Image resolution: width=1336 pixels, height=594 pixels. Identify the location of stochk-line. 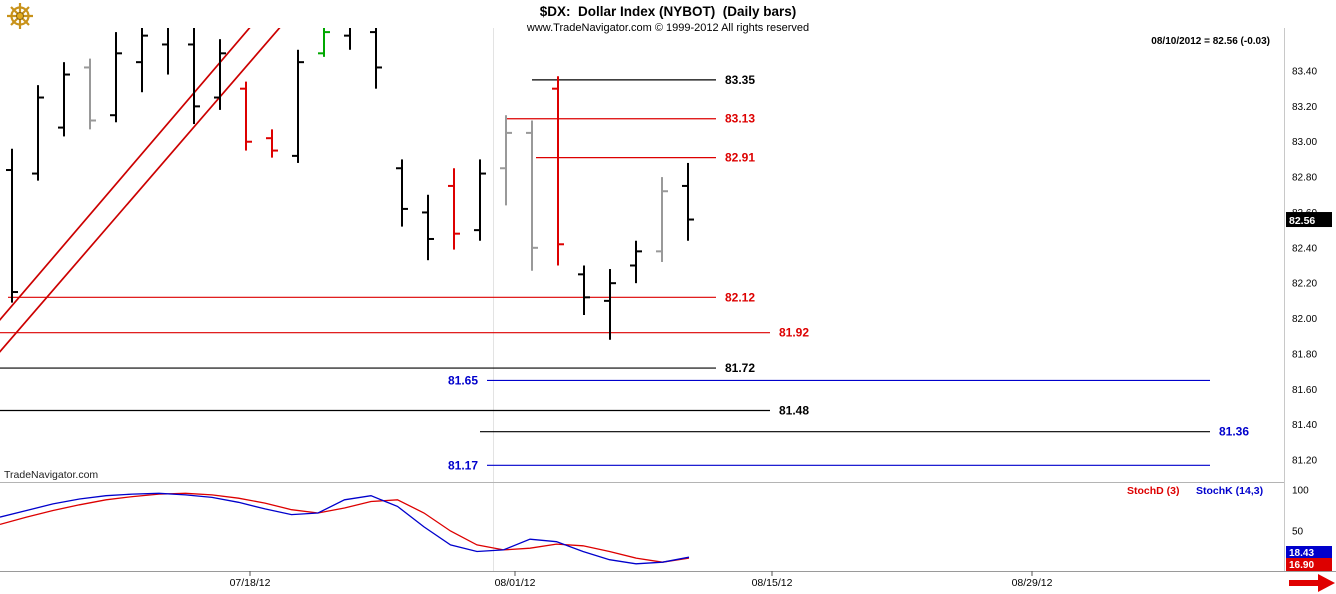
(345, 528).